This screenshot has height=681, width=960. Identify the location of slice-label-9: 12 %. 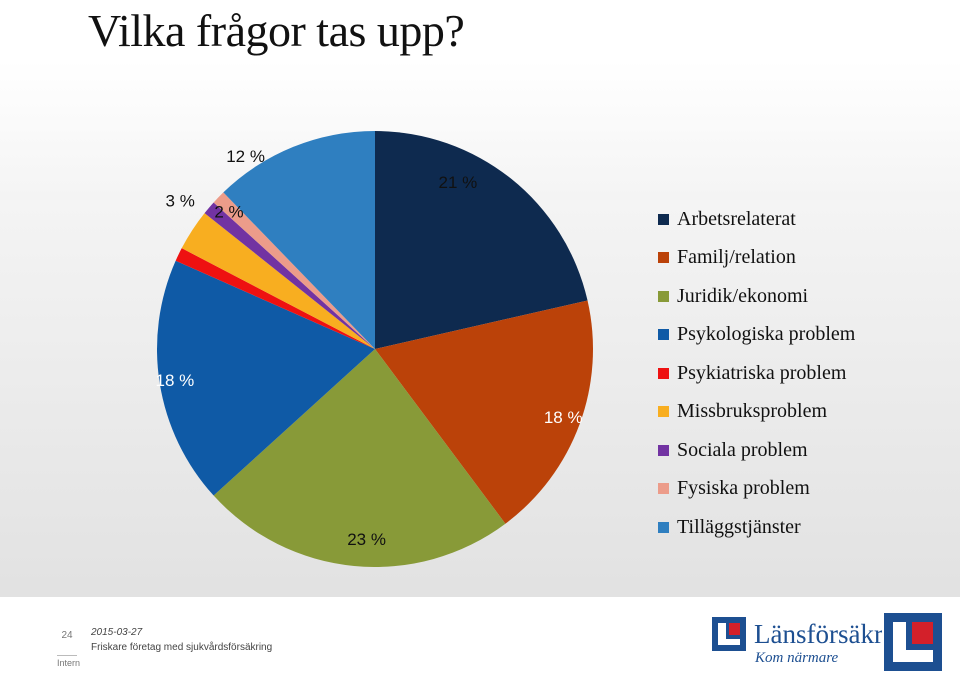
(245, 156).